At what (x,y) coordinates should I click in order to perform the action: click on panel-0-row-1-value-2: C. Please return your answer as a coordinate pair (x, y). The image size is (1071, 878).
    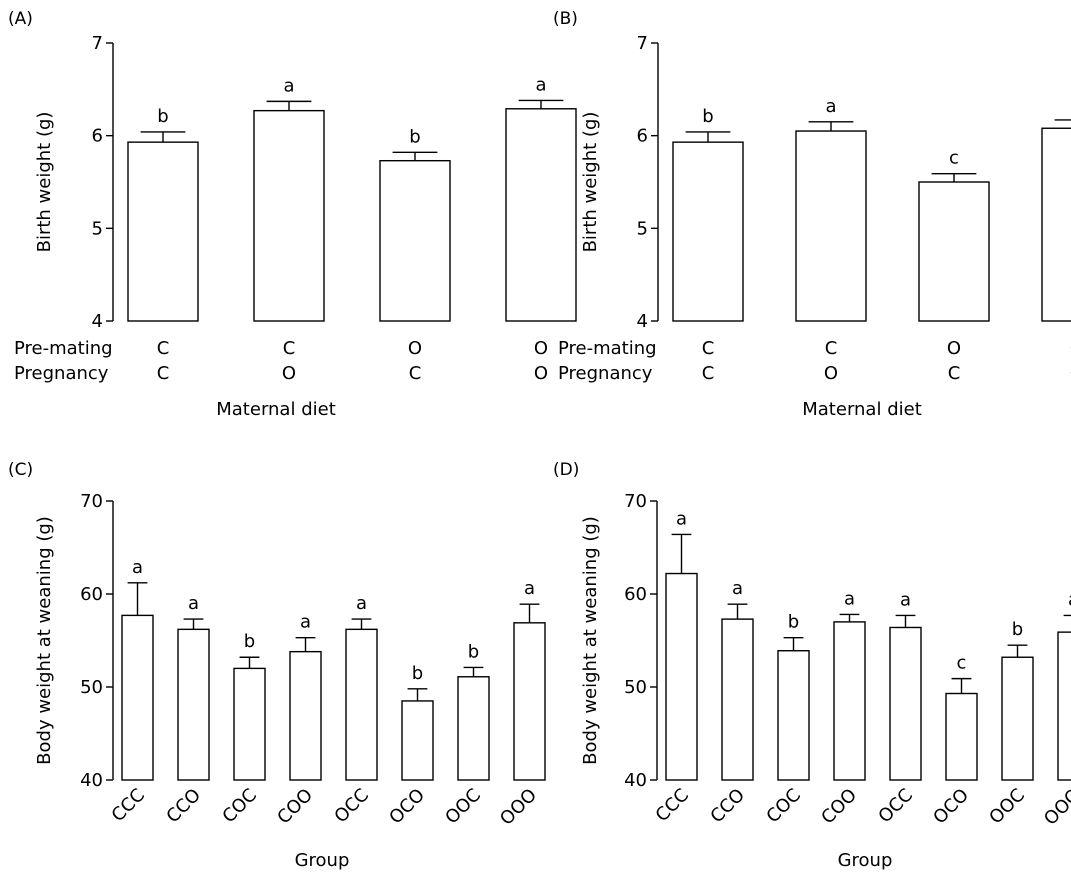
    Looking at the image, I should click on (415, 373).